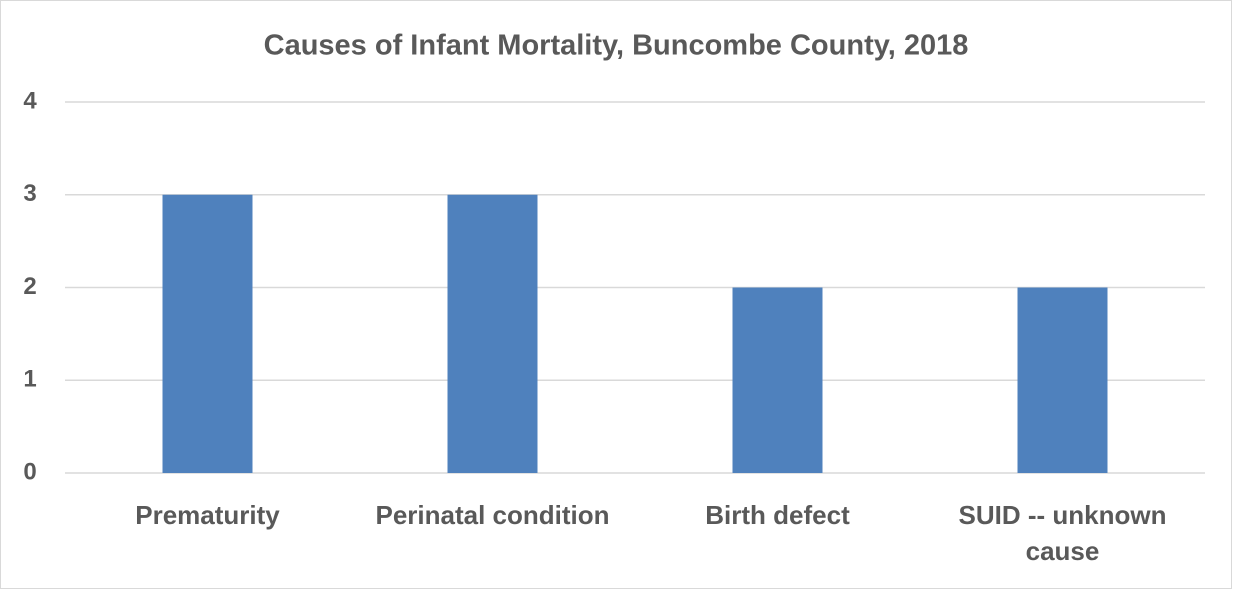 The height and width of the screenshot is (590, 1233). I want to click on x-tick-label: Prematurity, so click(207, 515).